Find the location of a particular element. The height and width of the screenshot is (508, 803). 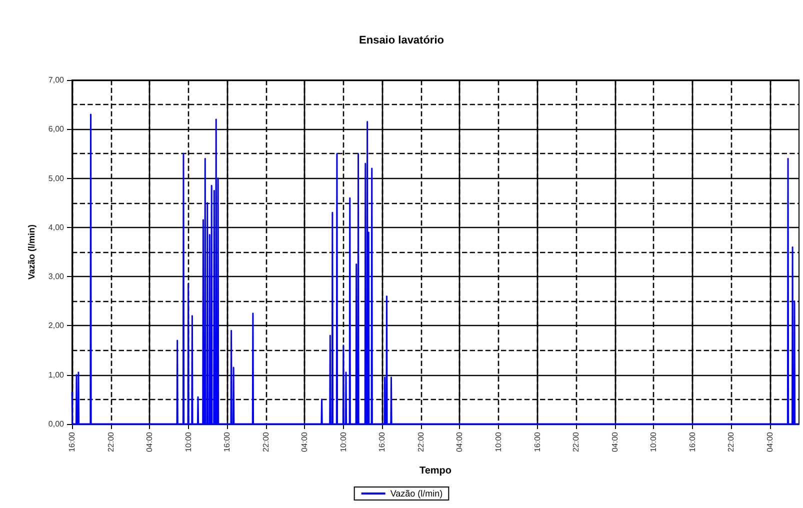

y-tick-label: 4,00 is located at coordinates (56, 227).